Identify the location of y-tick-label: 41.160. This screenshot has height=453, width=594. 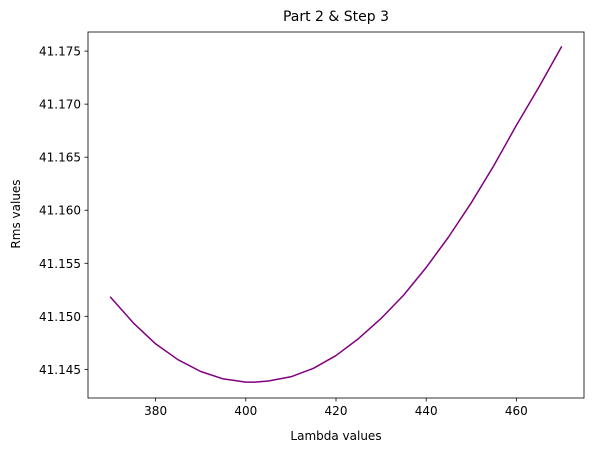
(60, 211).